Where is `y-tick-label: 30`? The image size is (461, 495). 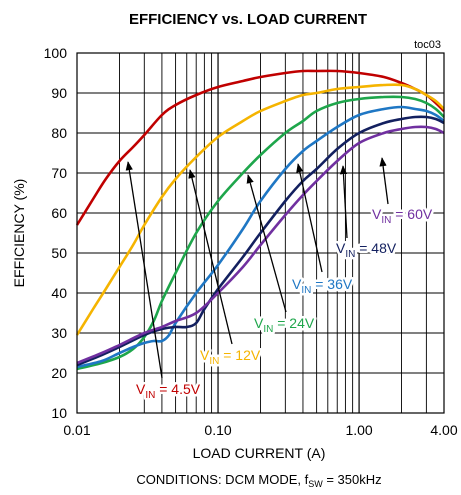
y-tick-label: 30 is located at coordinates (59, 333).